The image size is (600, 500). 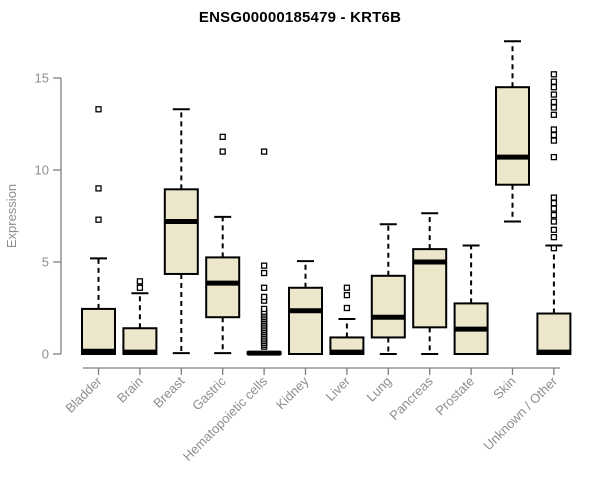 What do you see at coordinates (300, 17) in the screenshot?
I see `chart-title: ENSG00000185479 - KRT6B` at bounding box center [300, 17].